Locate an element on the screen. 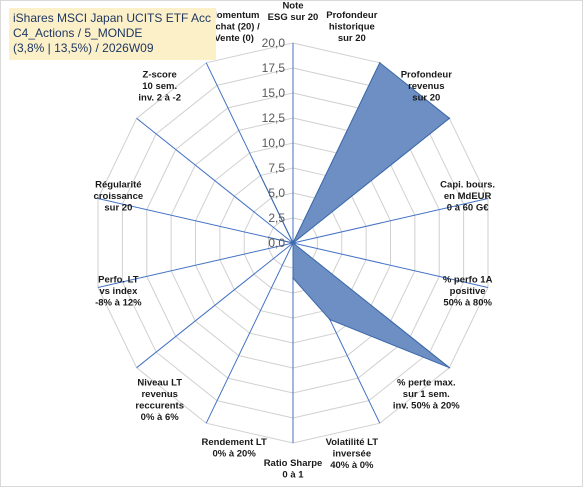 The image size is (583, 488). axis-label-13: Momentum Achat (20) / Vente (0) is located at coordinates (235, 27).